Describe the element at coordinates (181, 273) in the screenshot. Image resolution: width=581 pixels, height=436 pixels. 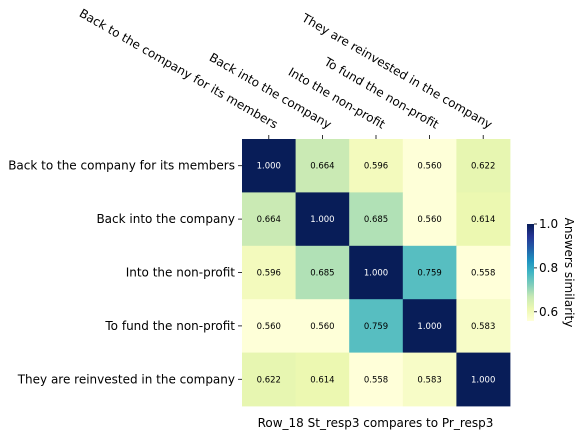
I see `row-label: Into the non-profit` at that location.